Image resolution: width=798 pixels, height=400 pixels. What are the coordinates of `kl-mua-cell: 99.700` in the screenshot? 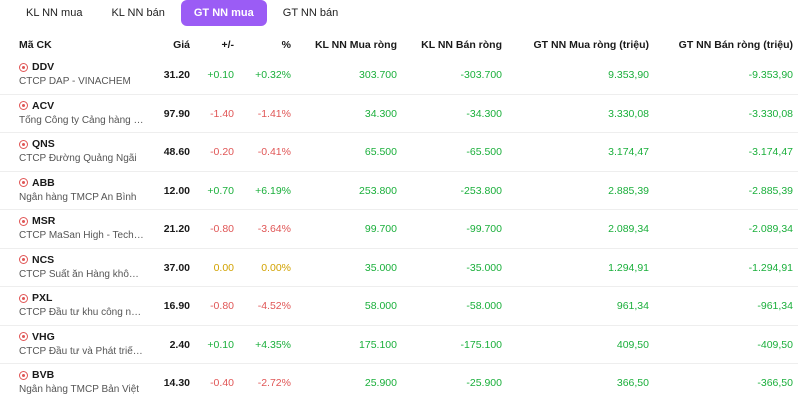 It's located at (380, 229).